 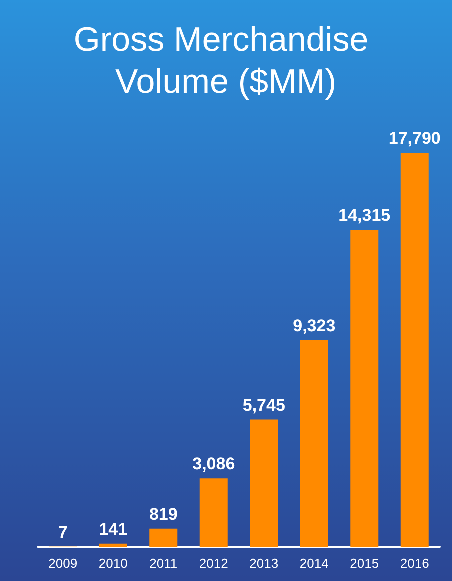 I want to click on x-tick-label: 2015, so click(x=365, y=563).